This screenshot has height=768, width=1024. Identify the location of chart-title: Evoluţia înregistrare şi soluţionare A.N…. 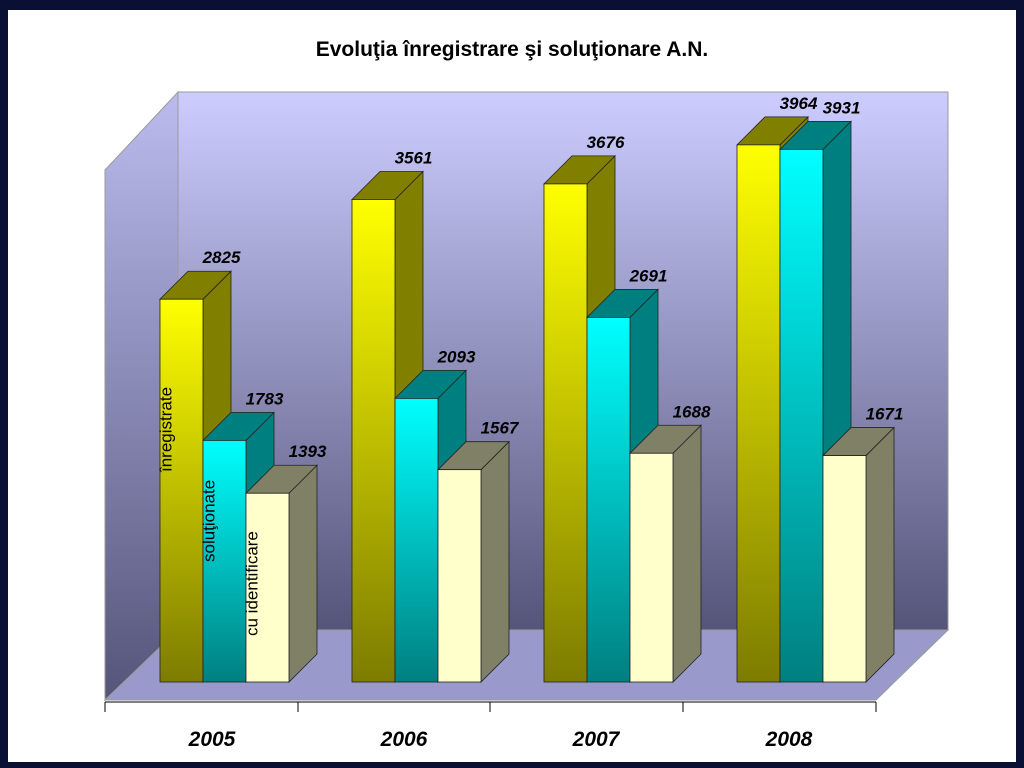
(512, 49).